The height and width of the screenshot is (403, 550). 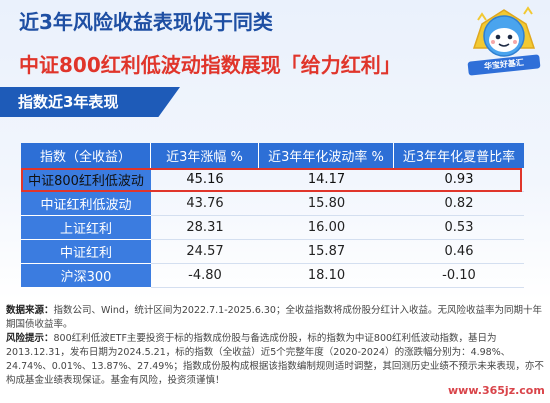 I want to click on source-label: 数据来源：, so click(x=30, y=310).